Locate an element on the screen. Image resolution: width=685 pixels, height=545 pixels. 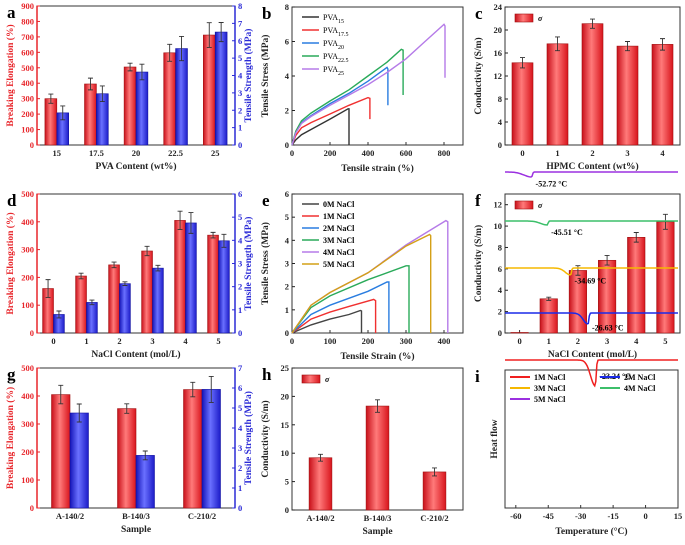
x-tick-label: 300 is located at coordinates (406, 341).